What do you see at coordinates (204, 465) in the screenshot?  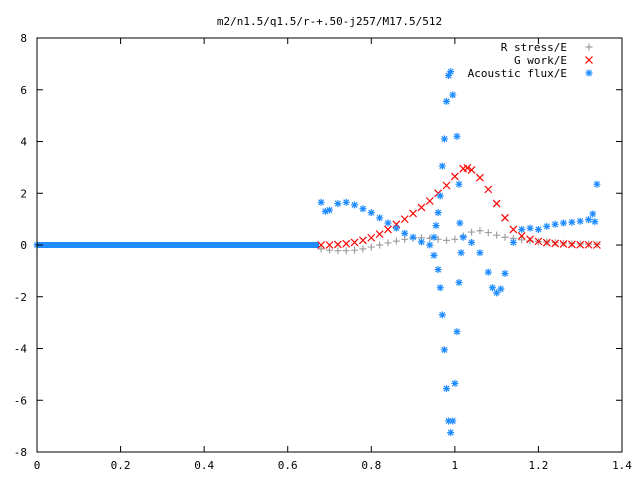 I see `x-tick-label: 0.4` at bounding box center [204, 465].